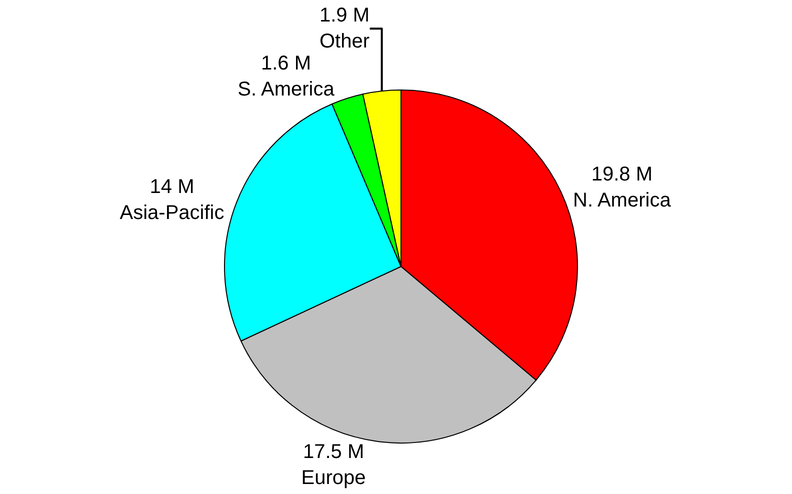 The width and height of the screenshot is (792, 494). Describe the element at coordinates (333, 452) in the screenshot. I see `data-label: 17.5 M` at that location.